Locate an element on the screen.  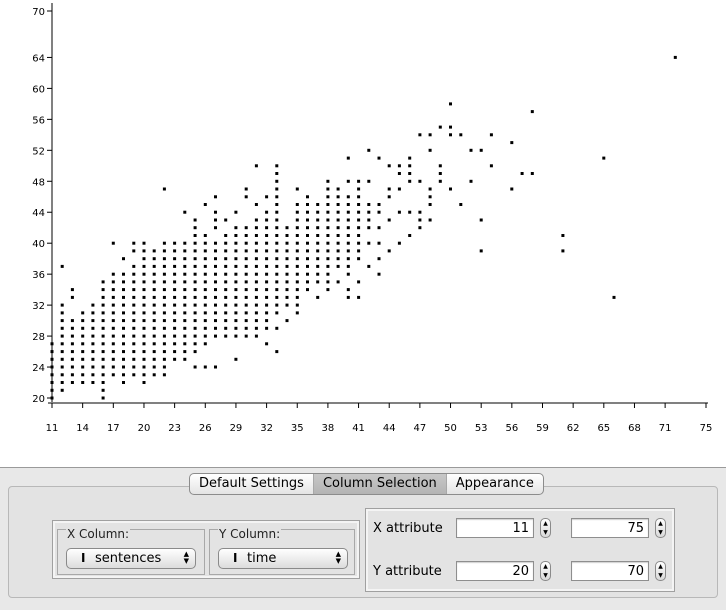
x-tick-label: 65 is located at coordinates (603, 428).